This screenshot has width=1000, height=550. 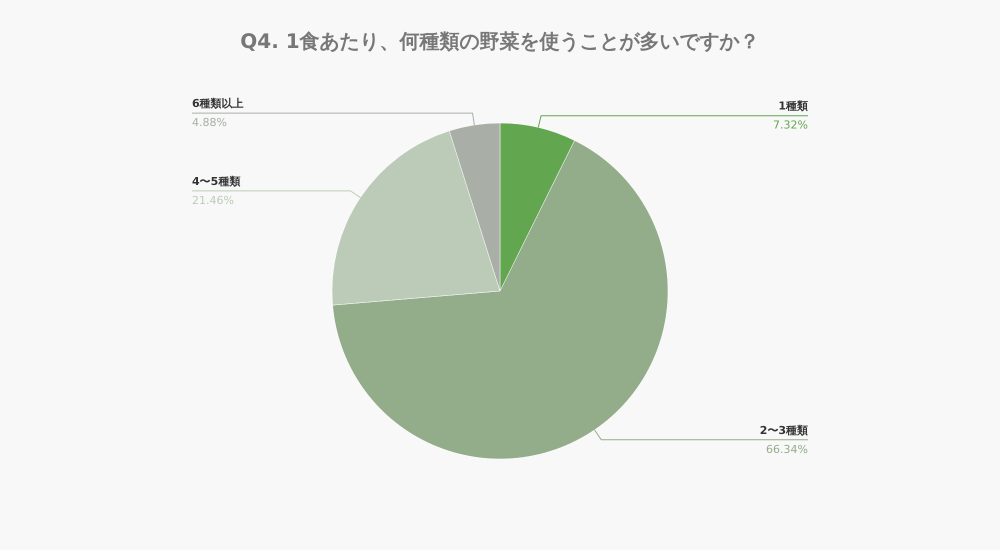 I want to click on slice-label: 1種類, so click(x=793, y=106).